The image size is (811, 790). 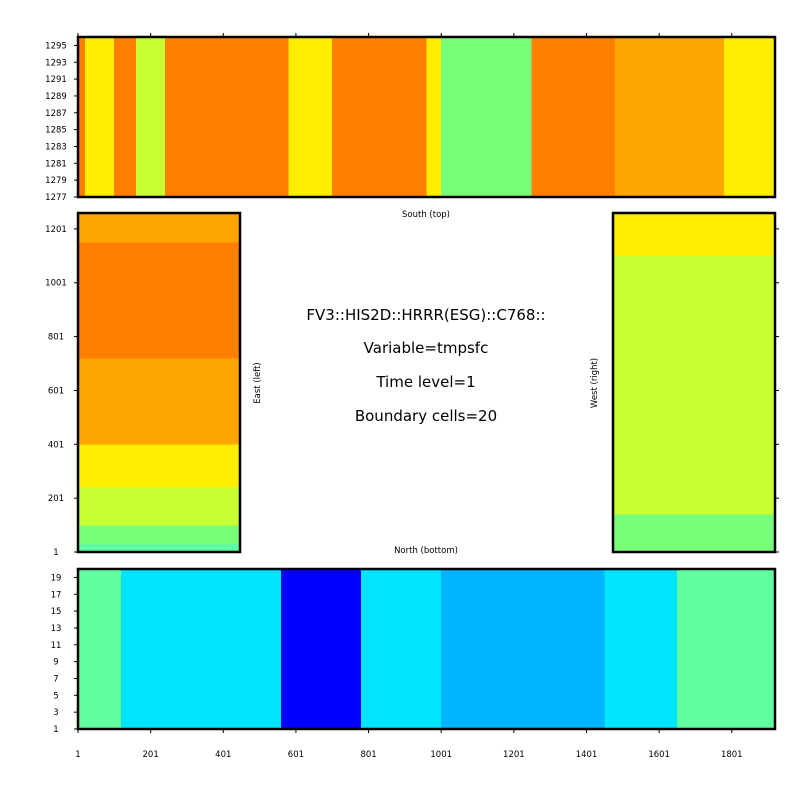 I want to click on y-tick-label: 13, so click(x=56, y=629).